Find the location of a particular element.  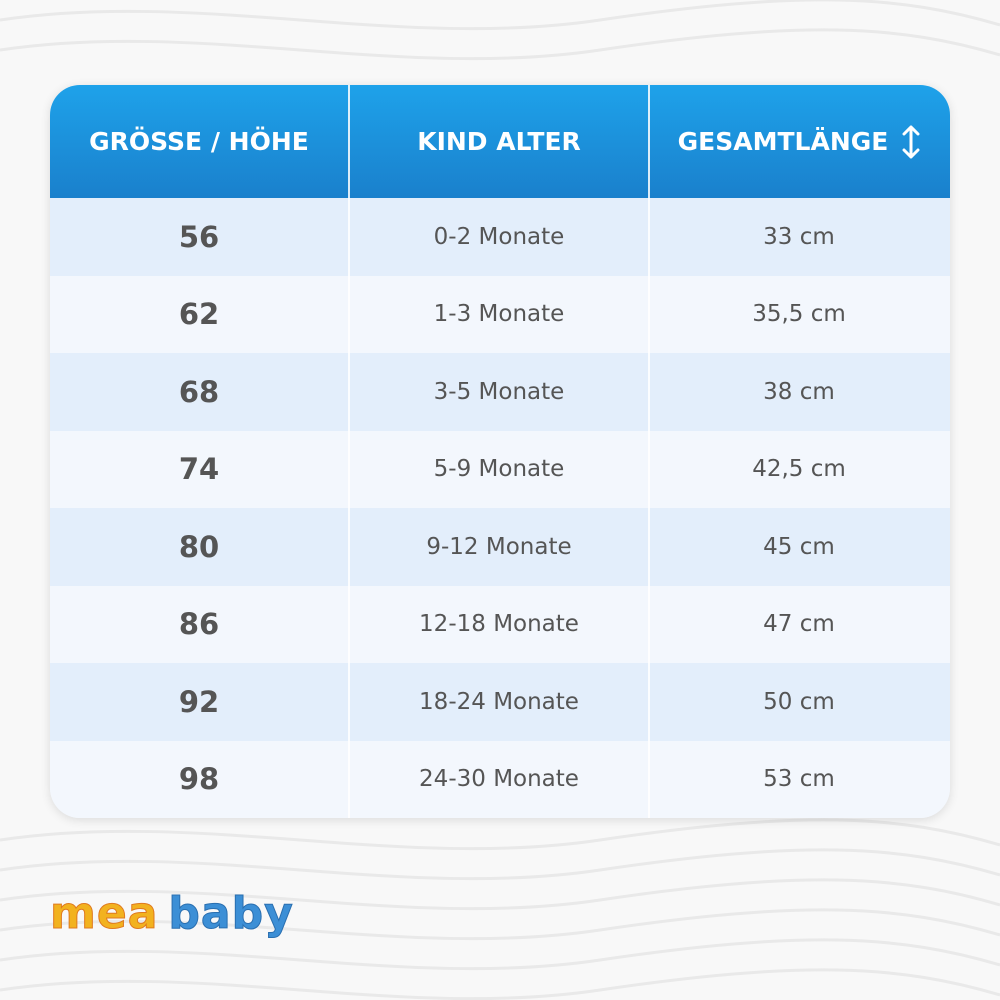

cell-text: 92 is located at coordinates (199, 701).